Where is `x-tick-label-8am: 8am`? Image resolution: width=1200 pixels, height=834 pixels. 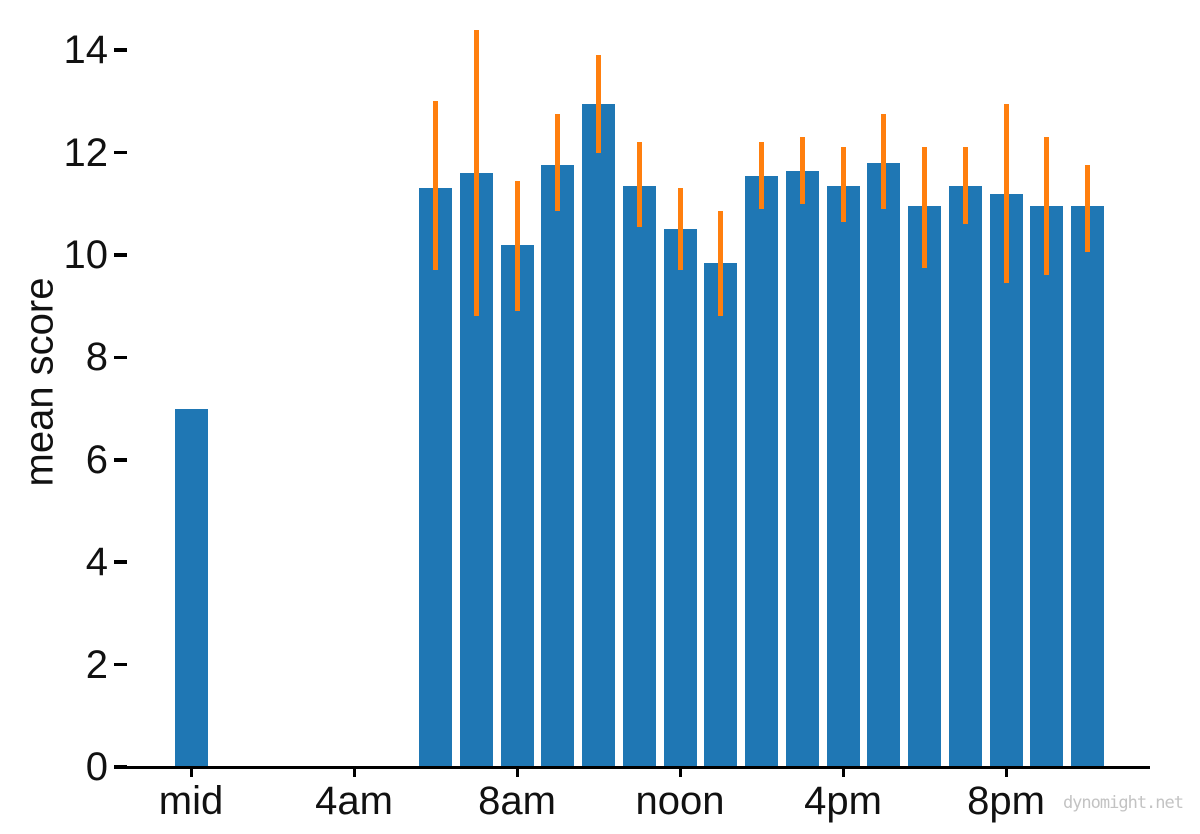 x-tick-label-8am: 8am is located at coordinates (517, 801).